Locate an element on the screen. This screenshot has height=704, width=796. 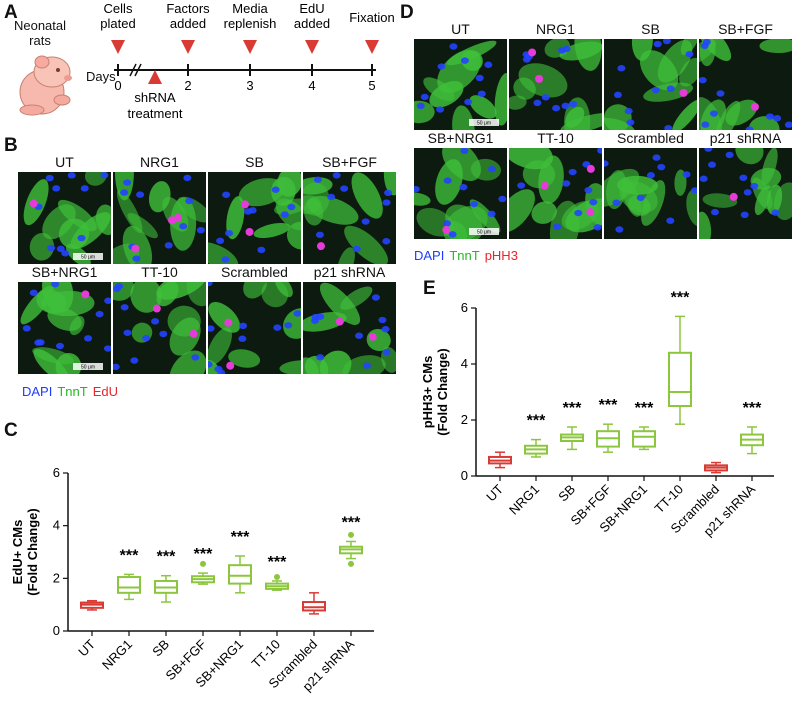
shrna-marker is located at coordinates (155, 77).